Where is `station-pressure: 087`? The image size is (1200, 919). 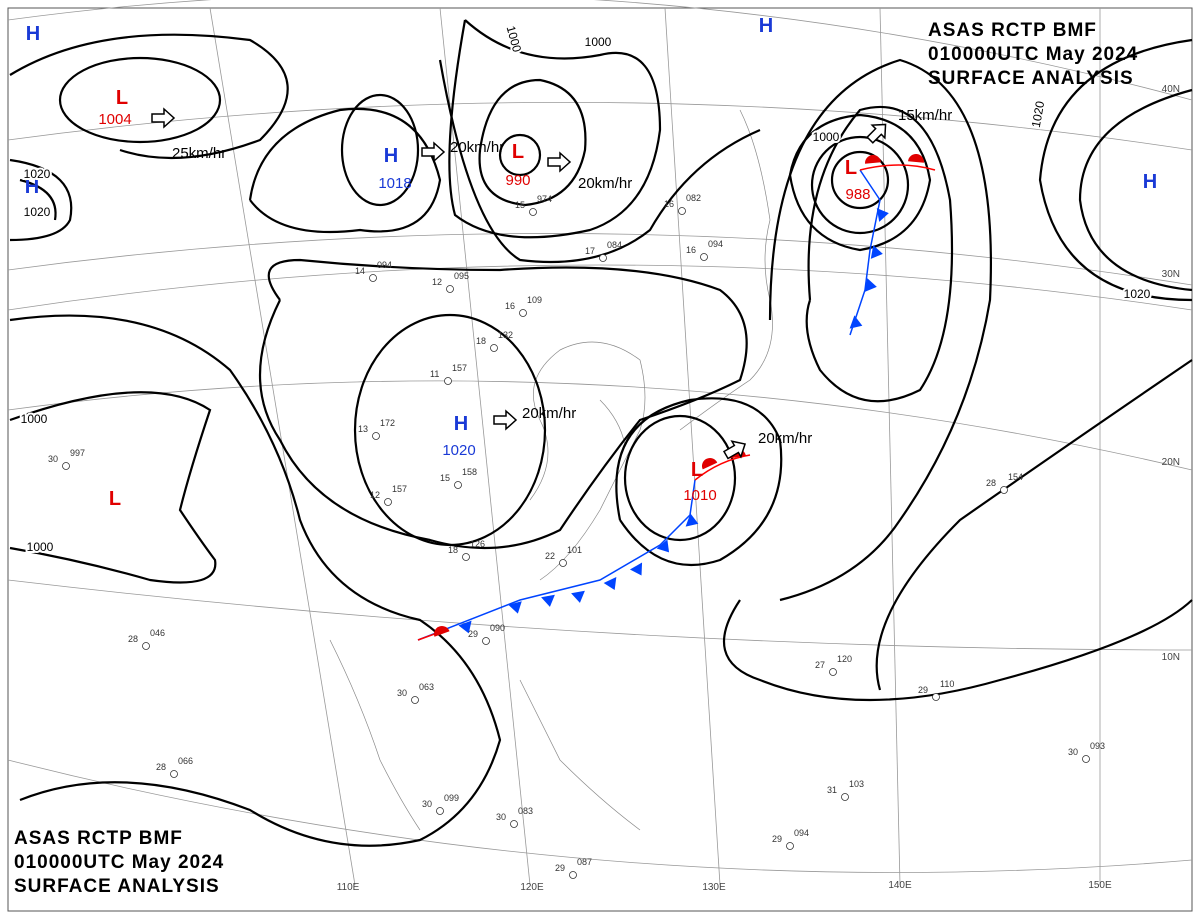
station-pressure: 087 is located at coordinates (584, 862).